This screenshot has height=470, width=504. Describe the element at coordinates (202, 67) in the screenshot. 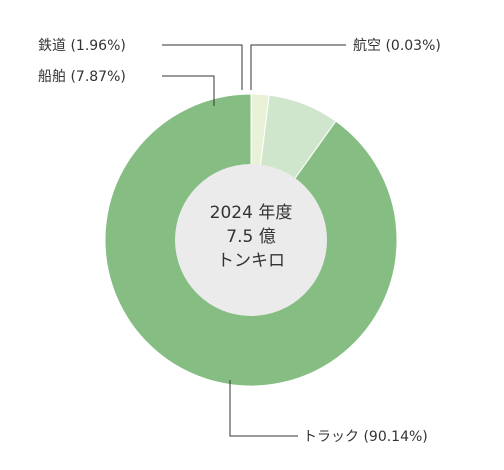

I see `leader-line-rail` at that location.